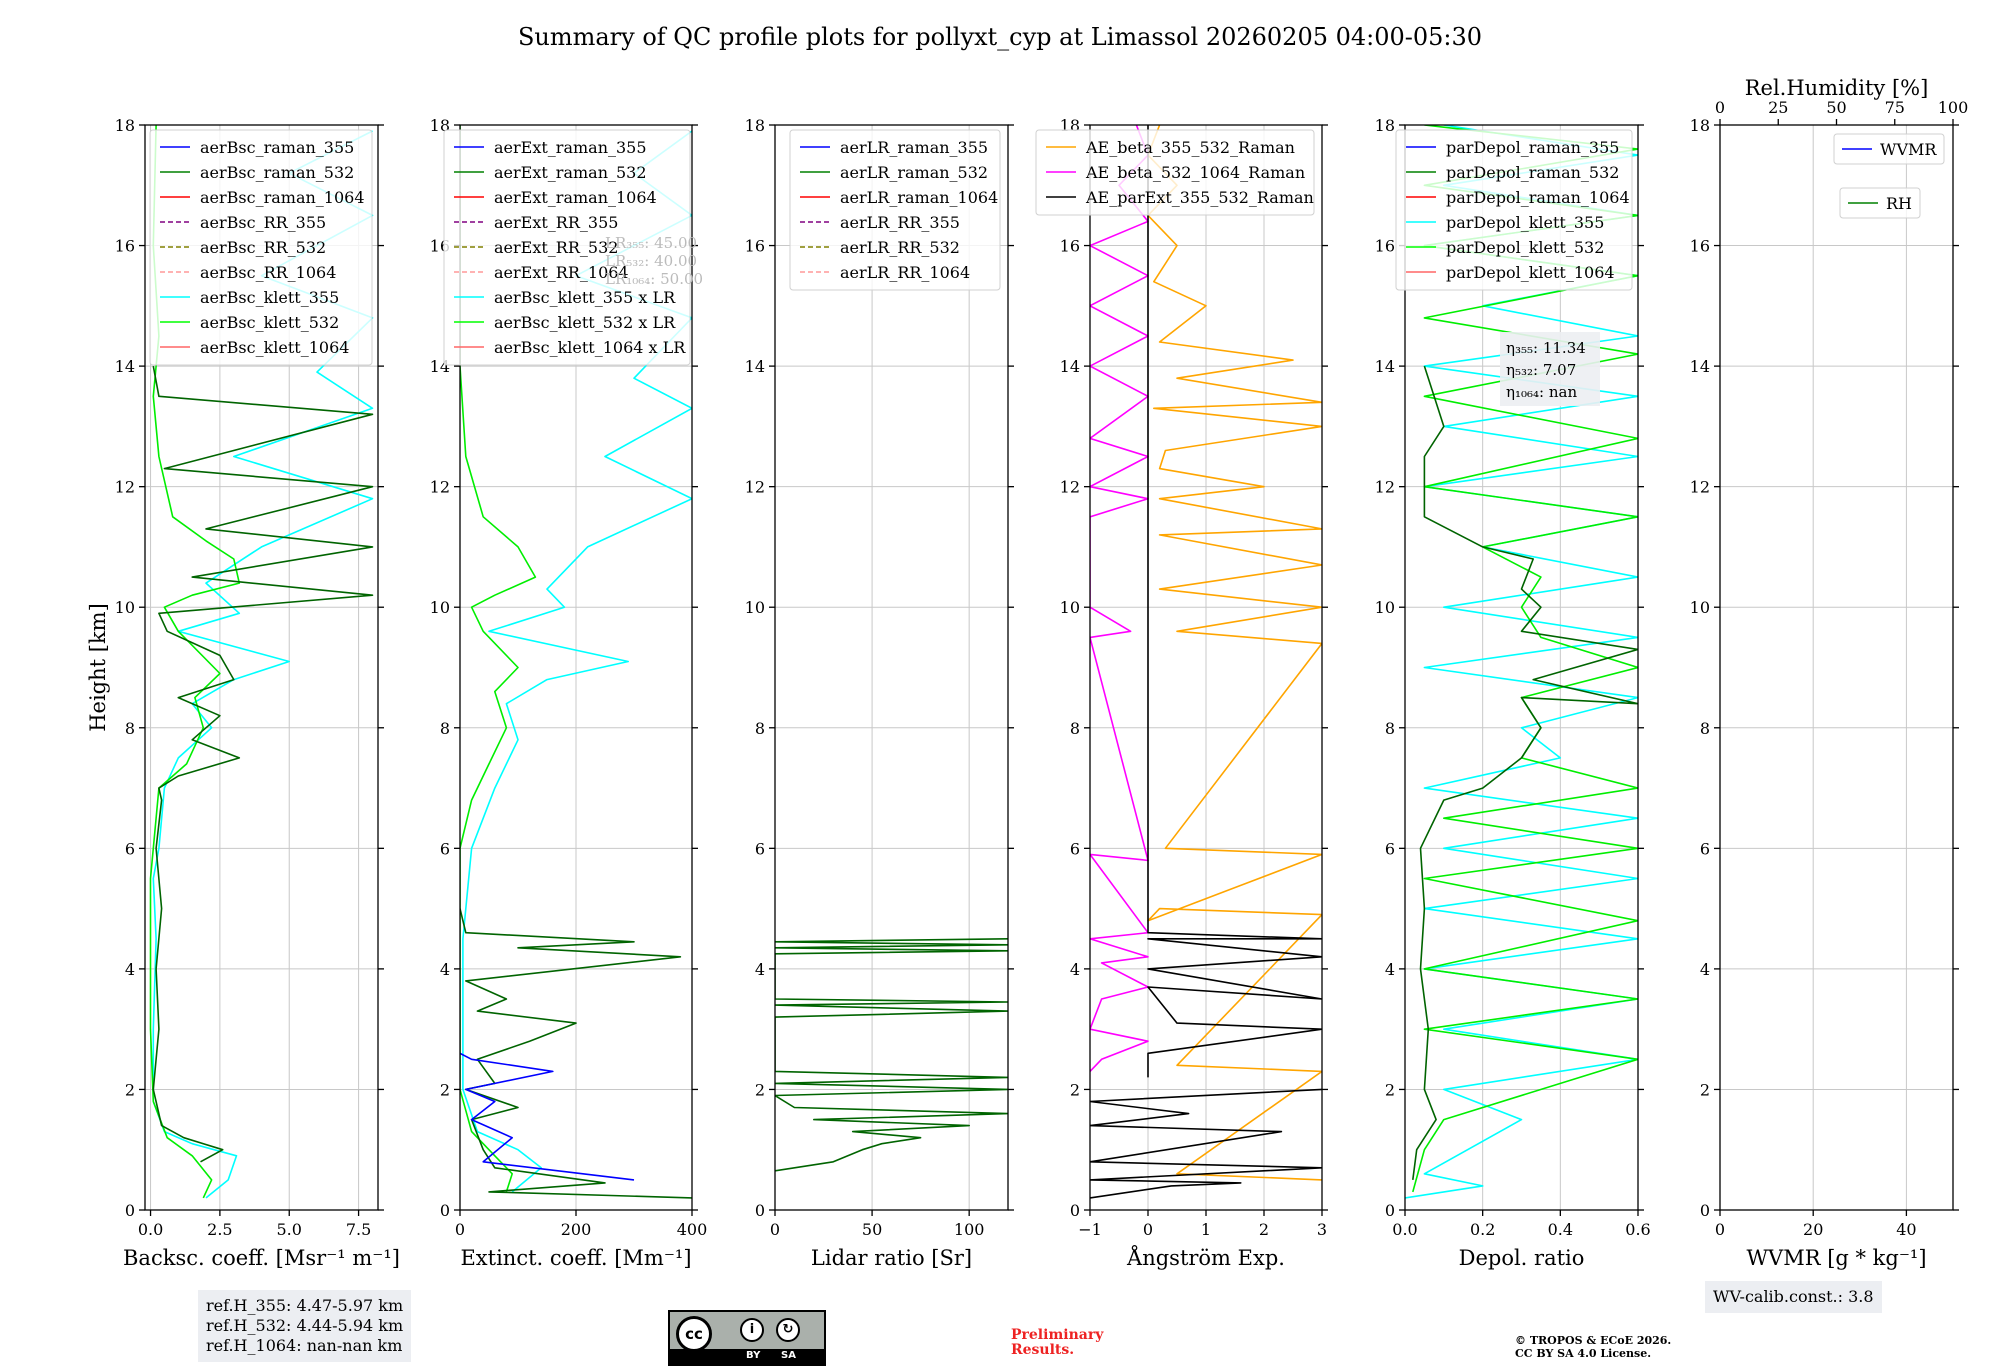 Image resolution: width=2000 pixels, height=1366 pixels. Describe the element at coordinates (1836, 1258) in the screenshot. I see `x-axis-label: WVMR [g * kg⁻¹]` at that location.